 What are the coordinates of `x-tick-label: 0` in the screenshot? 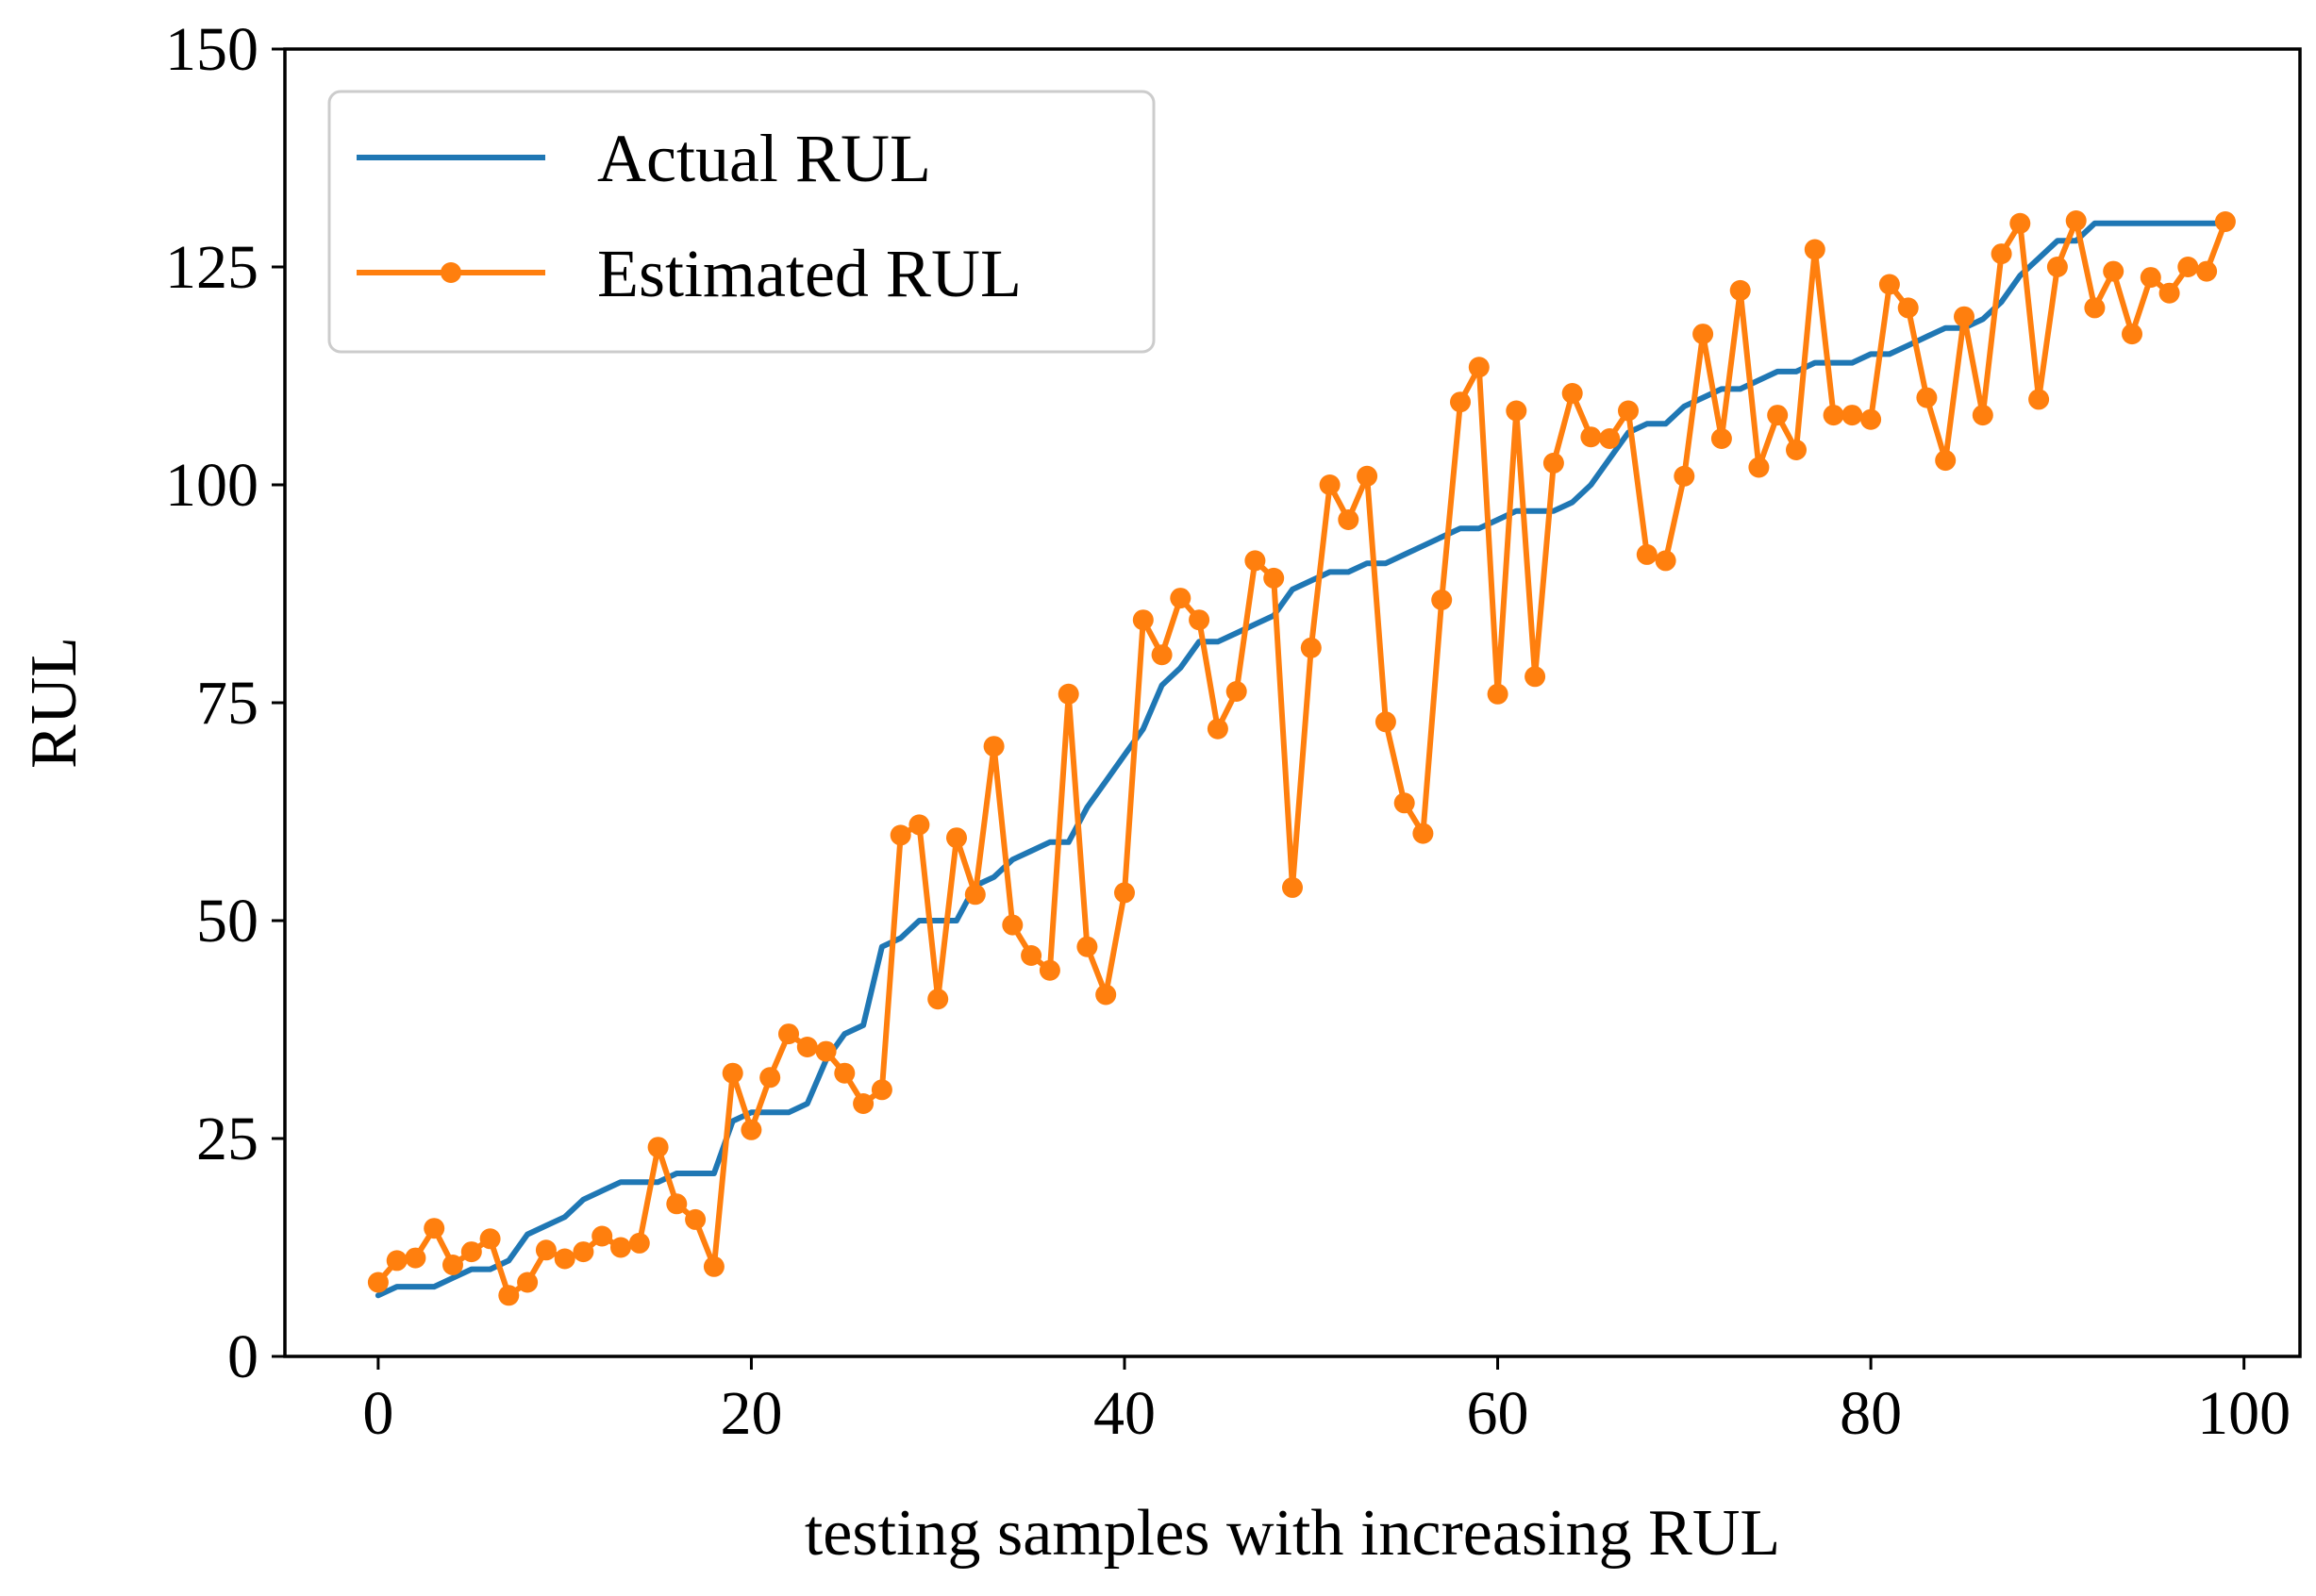 It's located at (377, 1413).